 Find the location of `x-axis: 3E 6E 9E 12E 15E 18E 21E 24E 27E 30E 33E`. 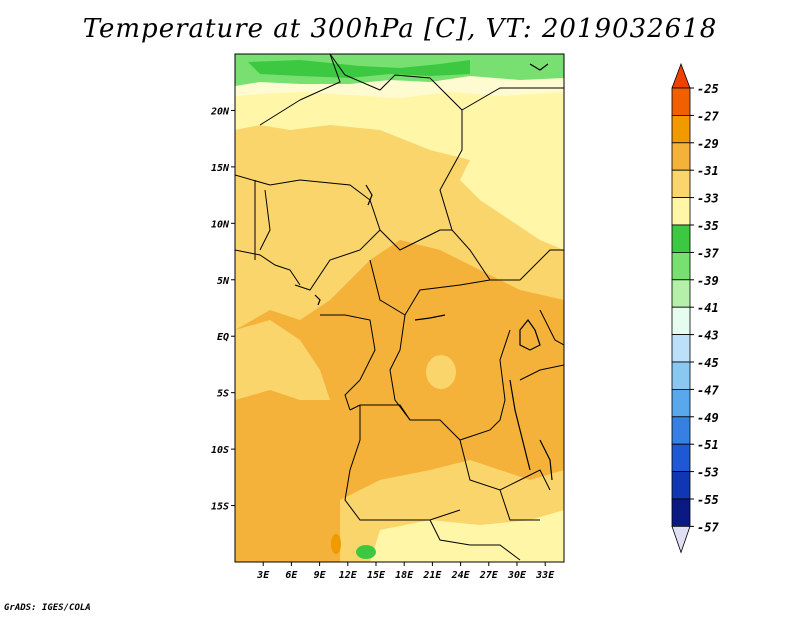

x-axis: 3E 6E 9E 12E 15E 18E 21E 24E 27E 30E 33E is located at coordinates (405, 571).